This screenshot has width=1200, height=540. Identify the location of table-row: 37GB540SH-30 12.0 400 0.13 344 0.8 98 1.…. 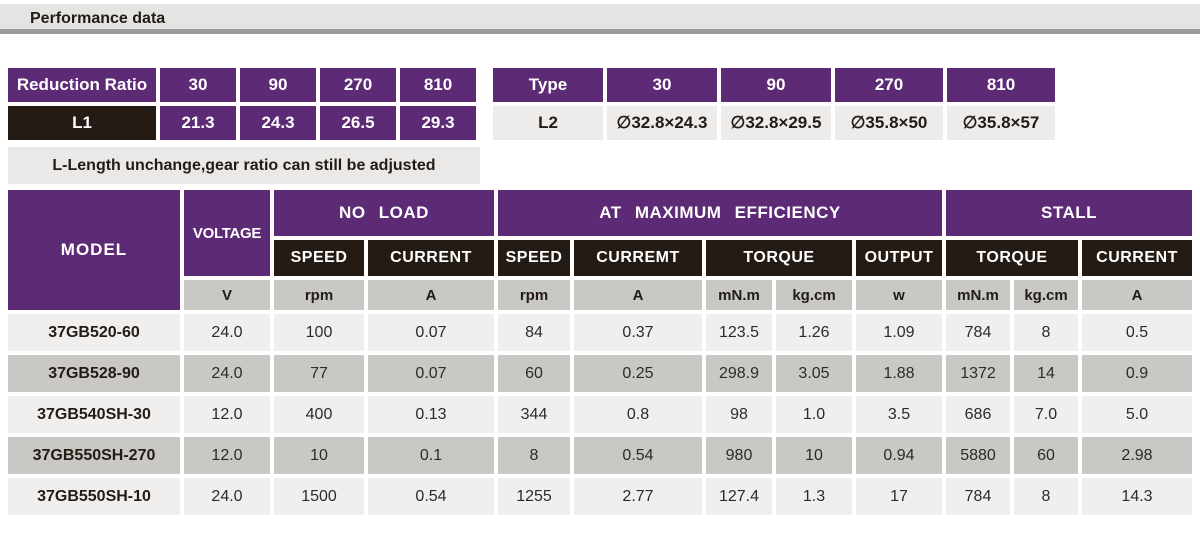
(600, 414).